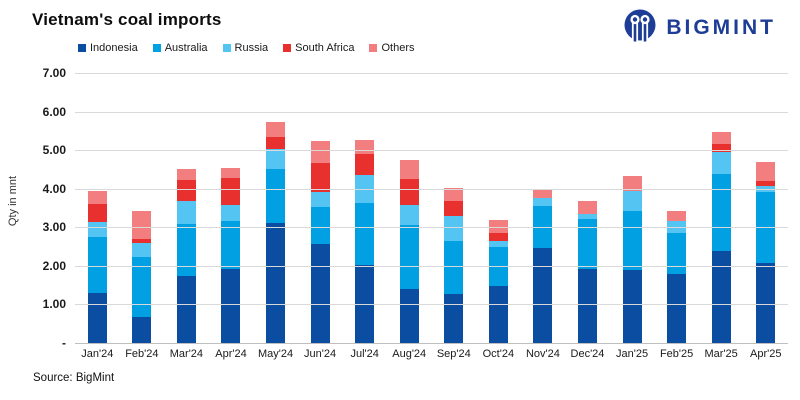 Image resolution: width=800 pixels, height=400 pixels. What do you see at coordinates (108, 48) in the screenshot?
I see `legend-item-indonesia: Indonesia` at bounding box center [108, 48].